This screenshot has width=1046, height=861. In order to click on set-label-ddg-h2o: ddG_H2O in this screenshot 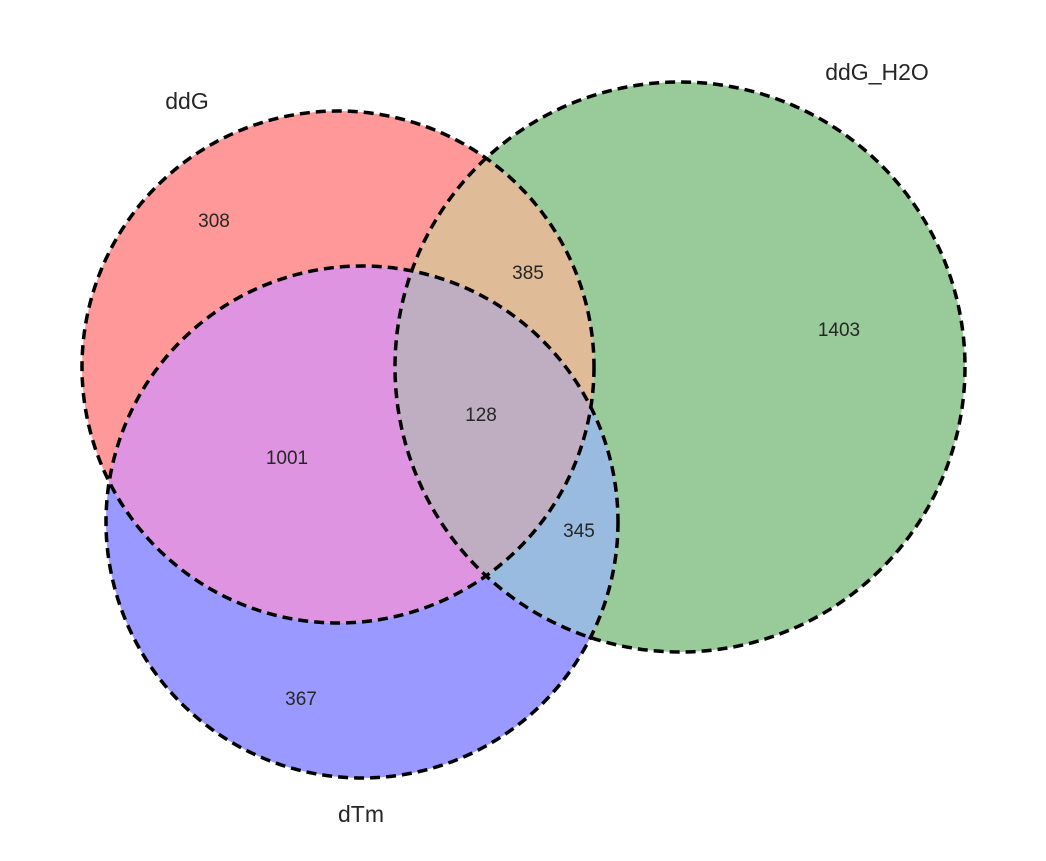, I will do `click(877, 72)`.